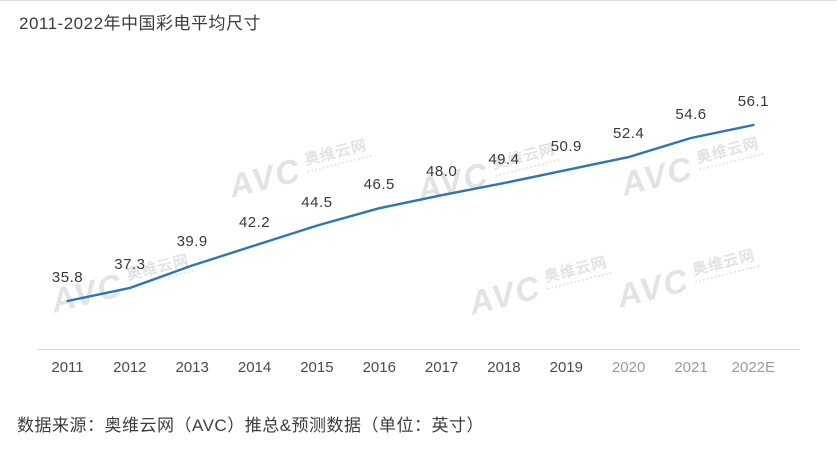 This screenshot has height=456, width=837. What do you see at coordinates (130, 264) in the screenshot?
I see `data-label: 37.3` at bounding box center [130, 264].